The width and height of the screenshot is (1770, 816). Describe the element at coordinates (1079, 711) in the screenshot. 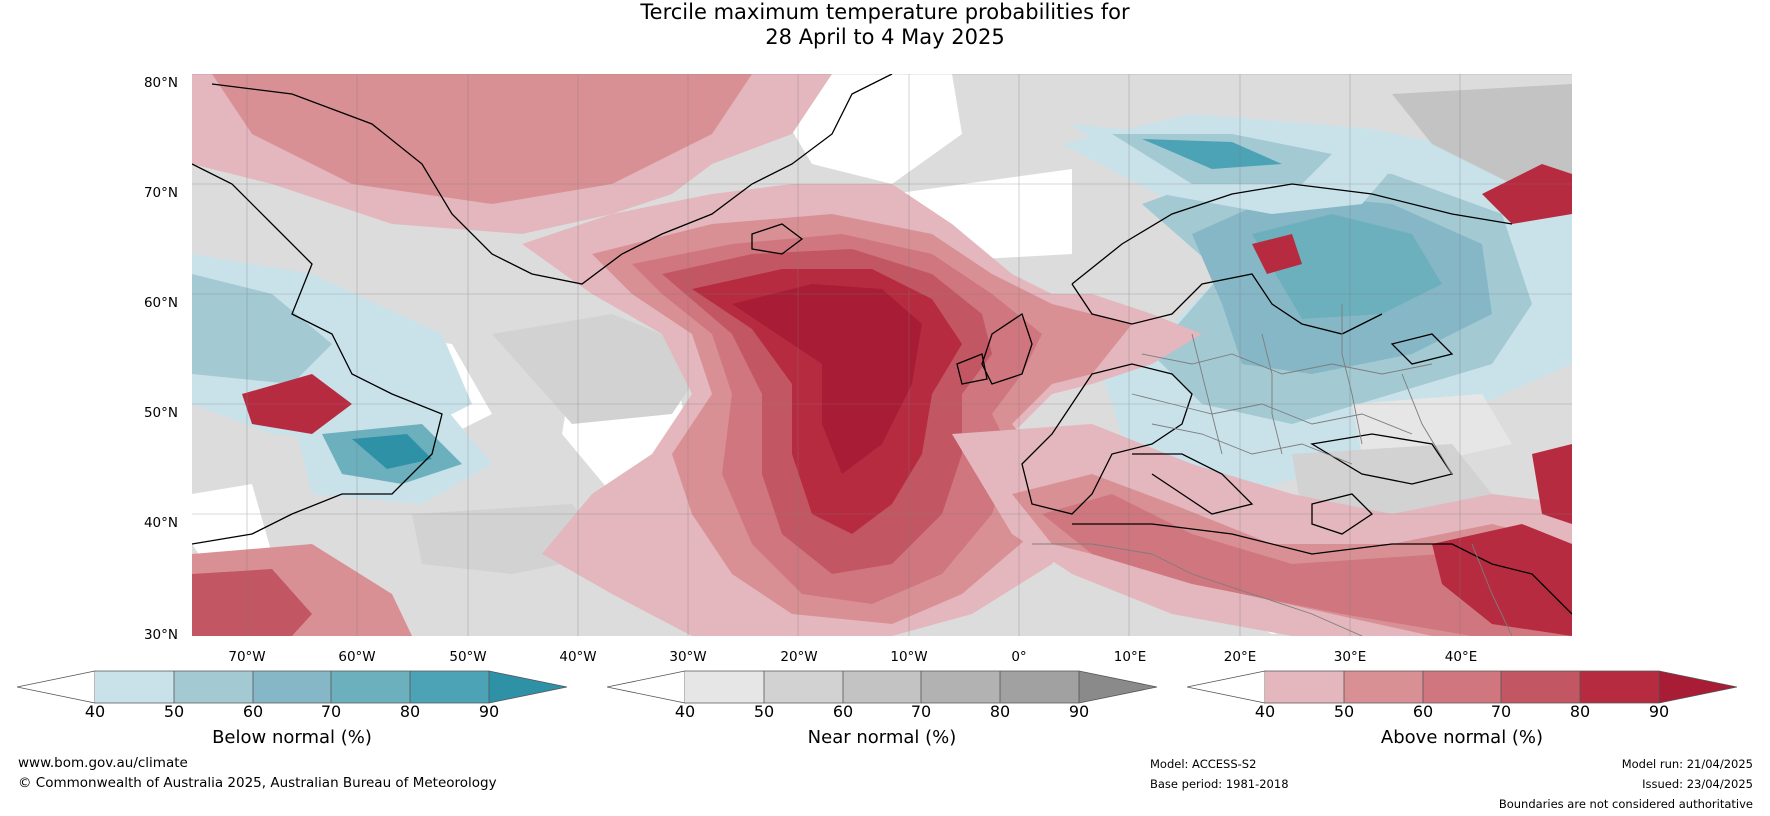

I see `colorbar-near-tick: 90` at that location.